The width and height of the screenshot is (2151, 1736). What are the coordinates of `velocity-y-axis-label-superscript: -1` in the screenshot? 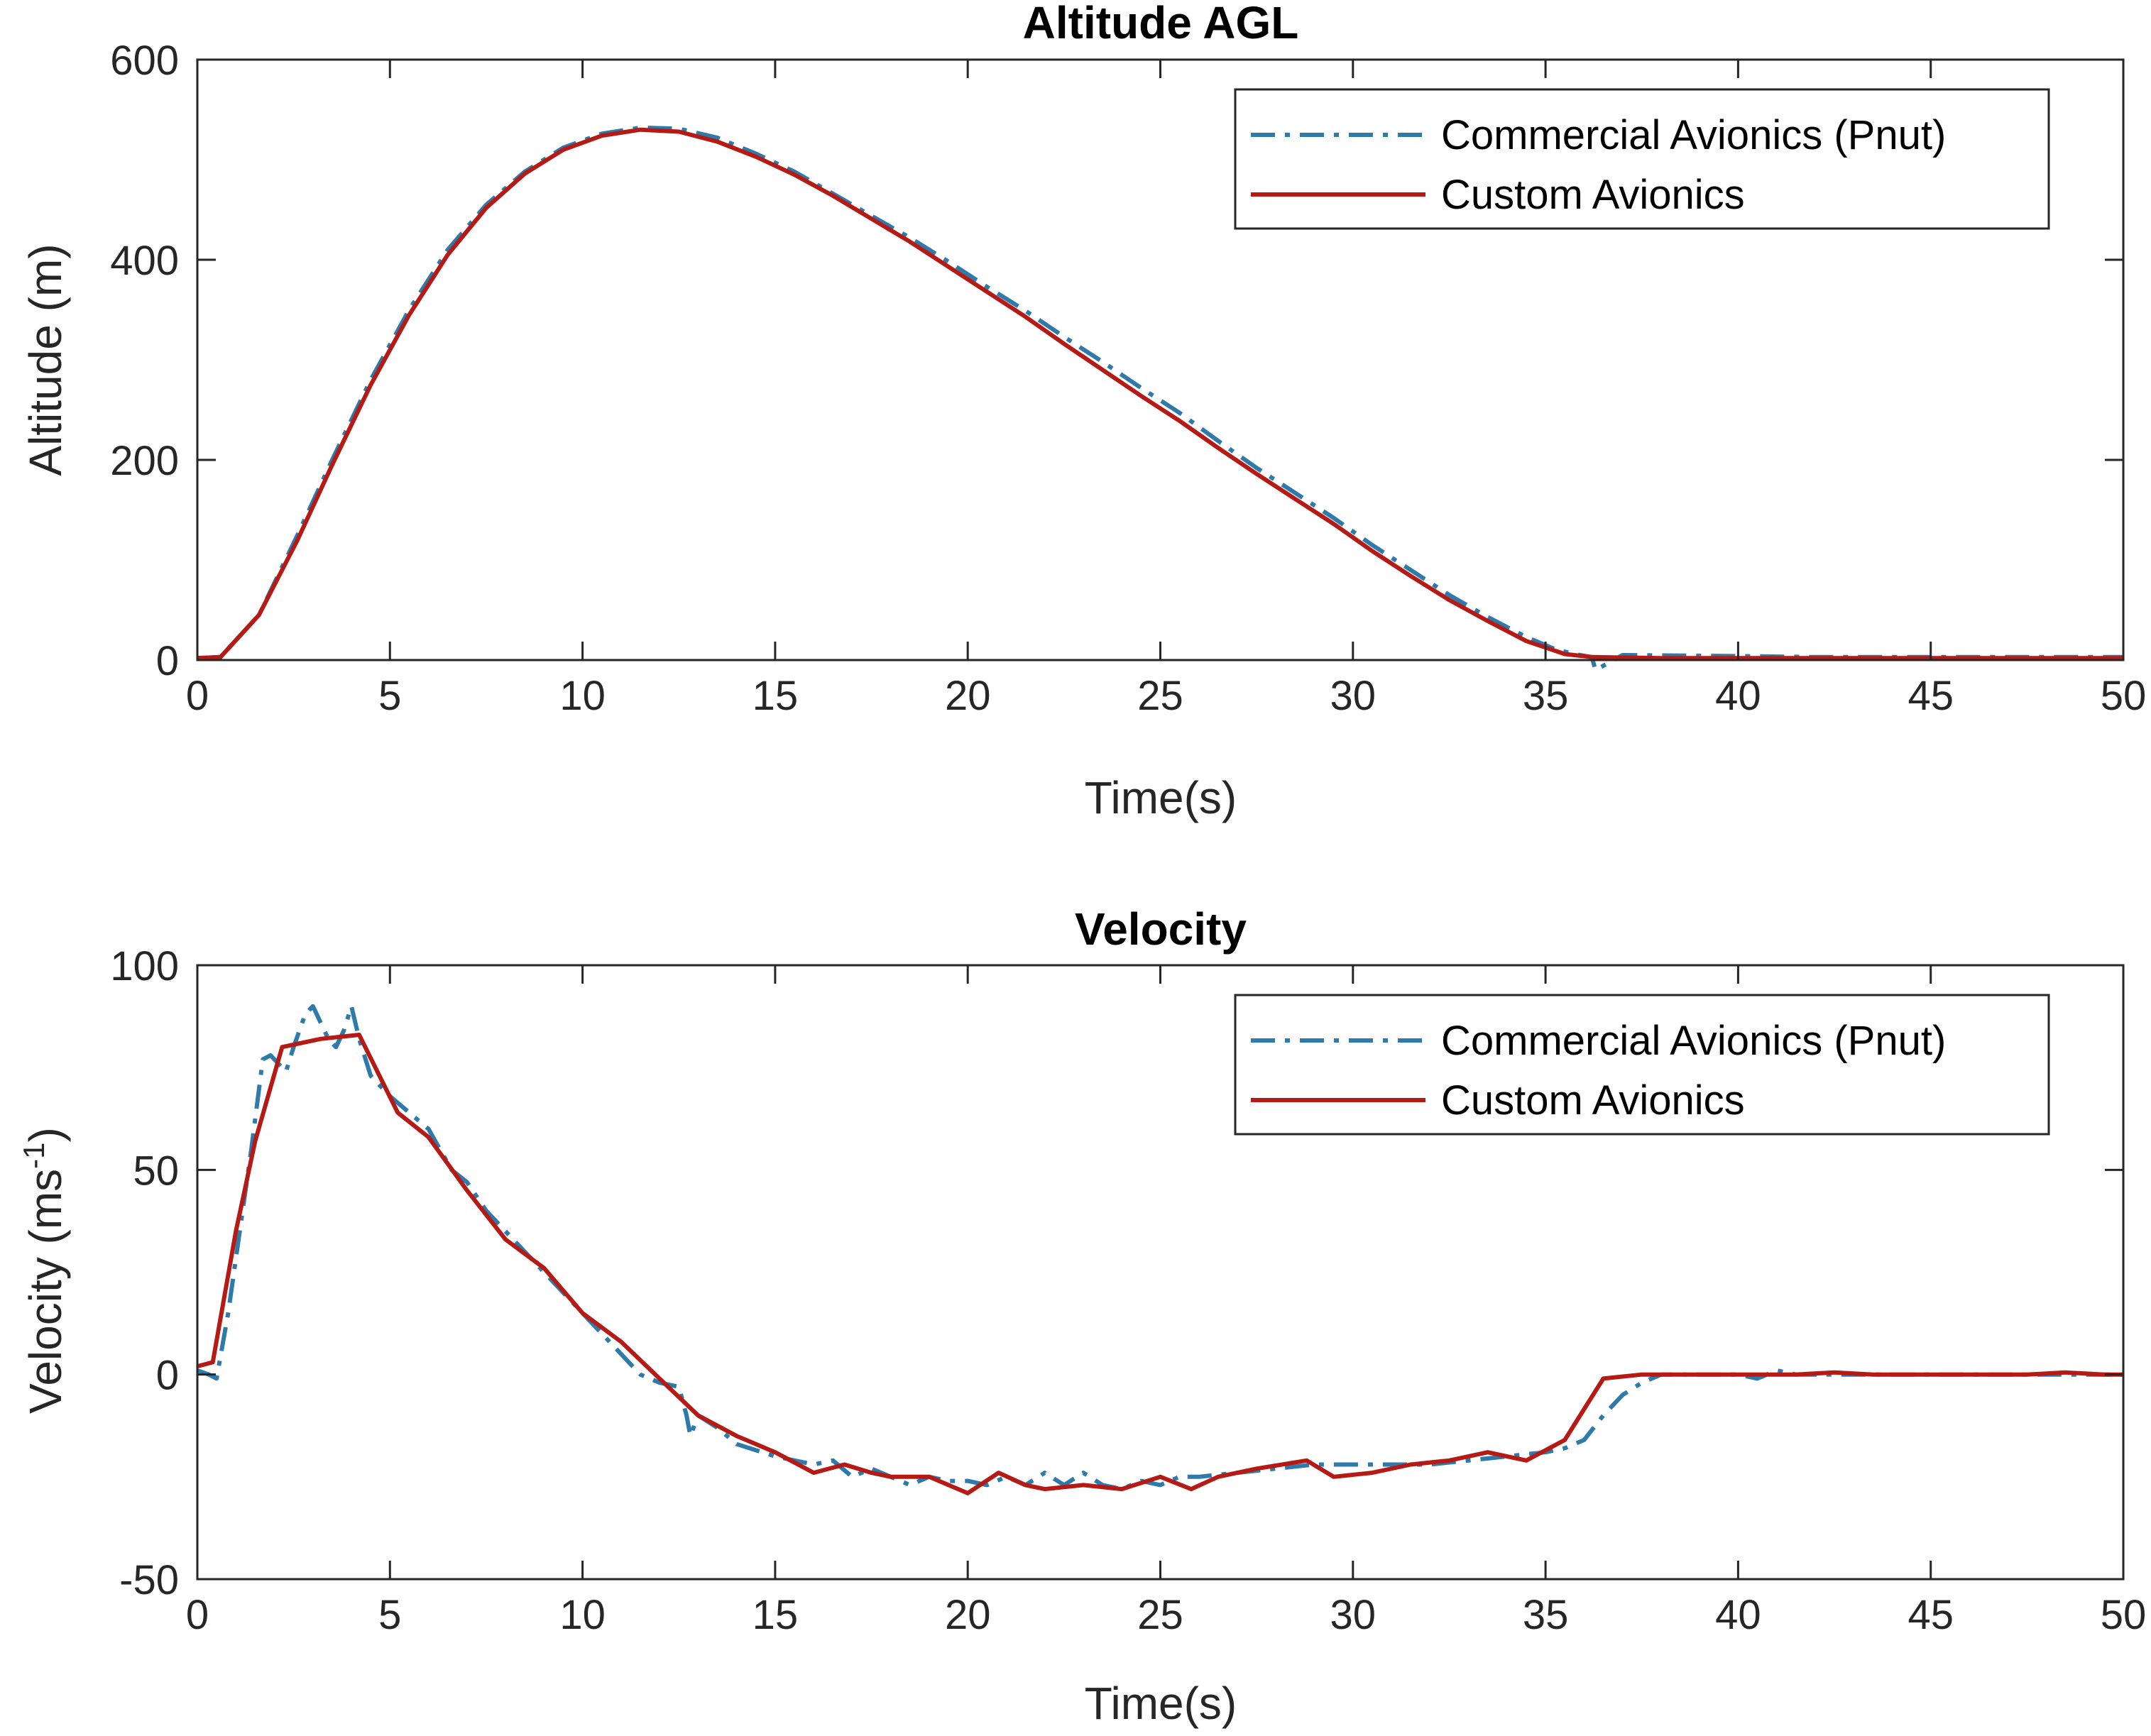 It's located at (33, 1155).